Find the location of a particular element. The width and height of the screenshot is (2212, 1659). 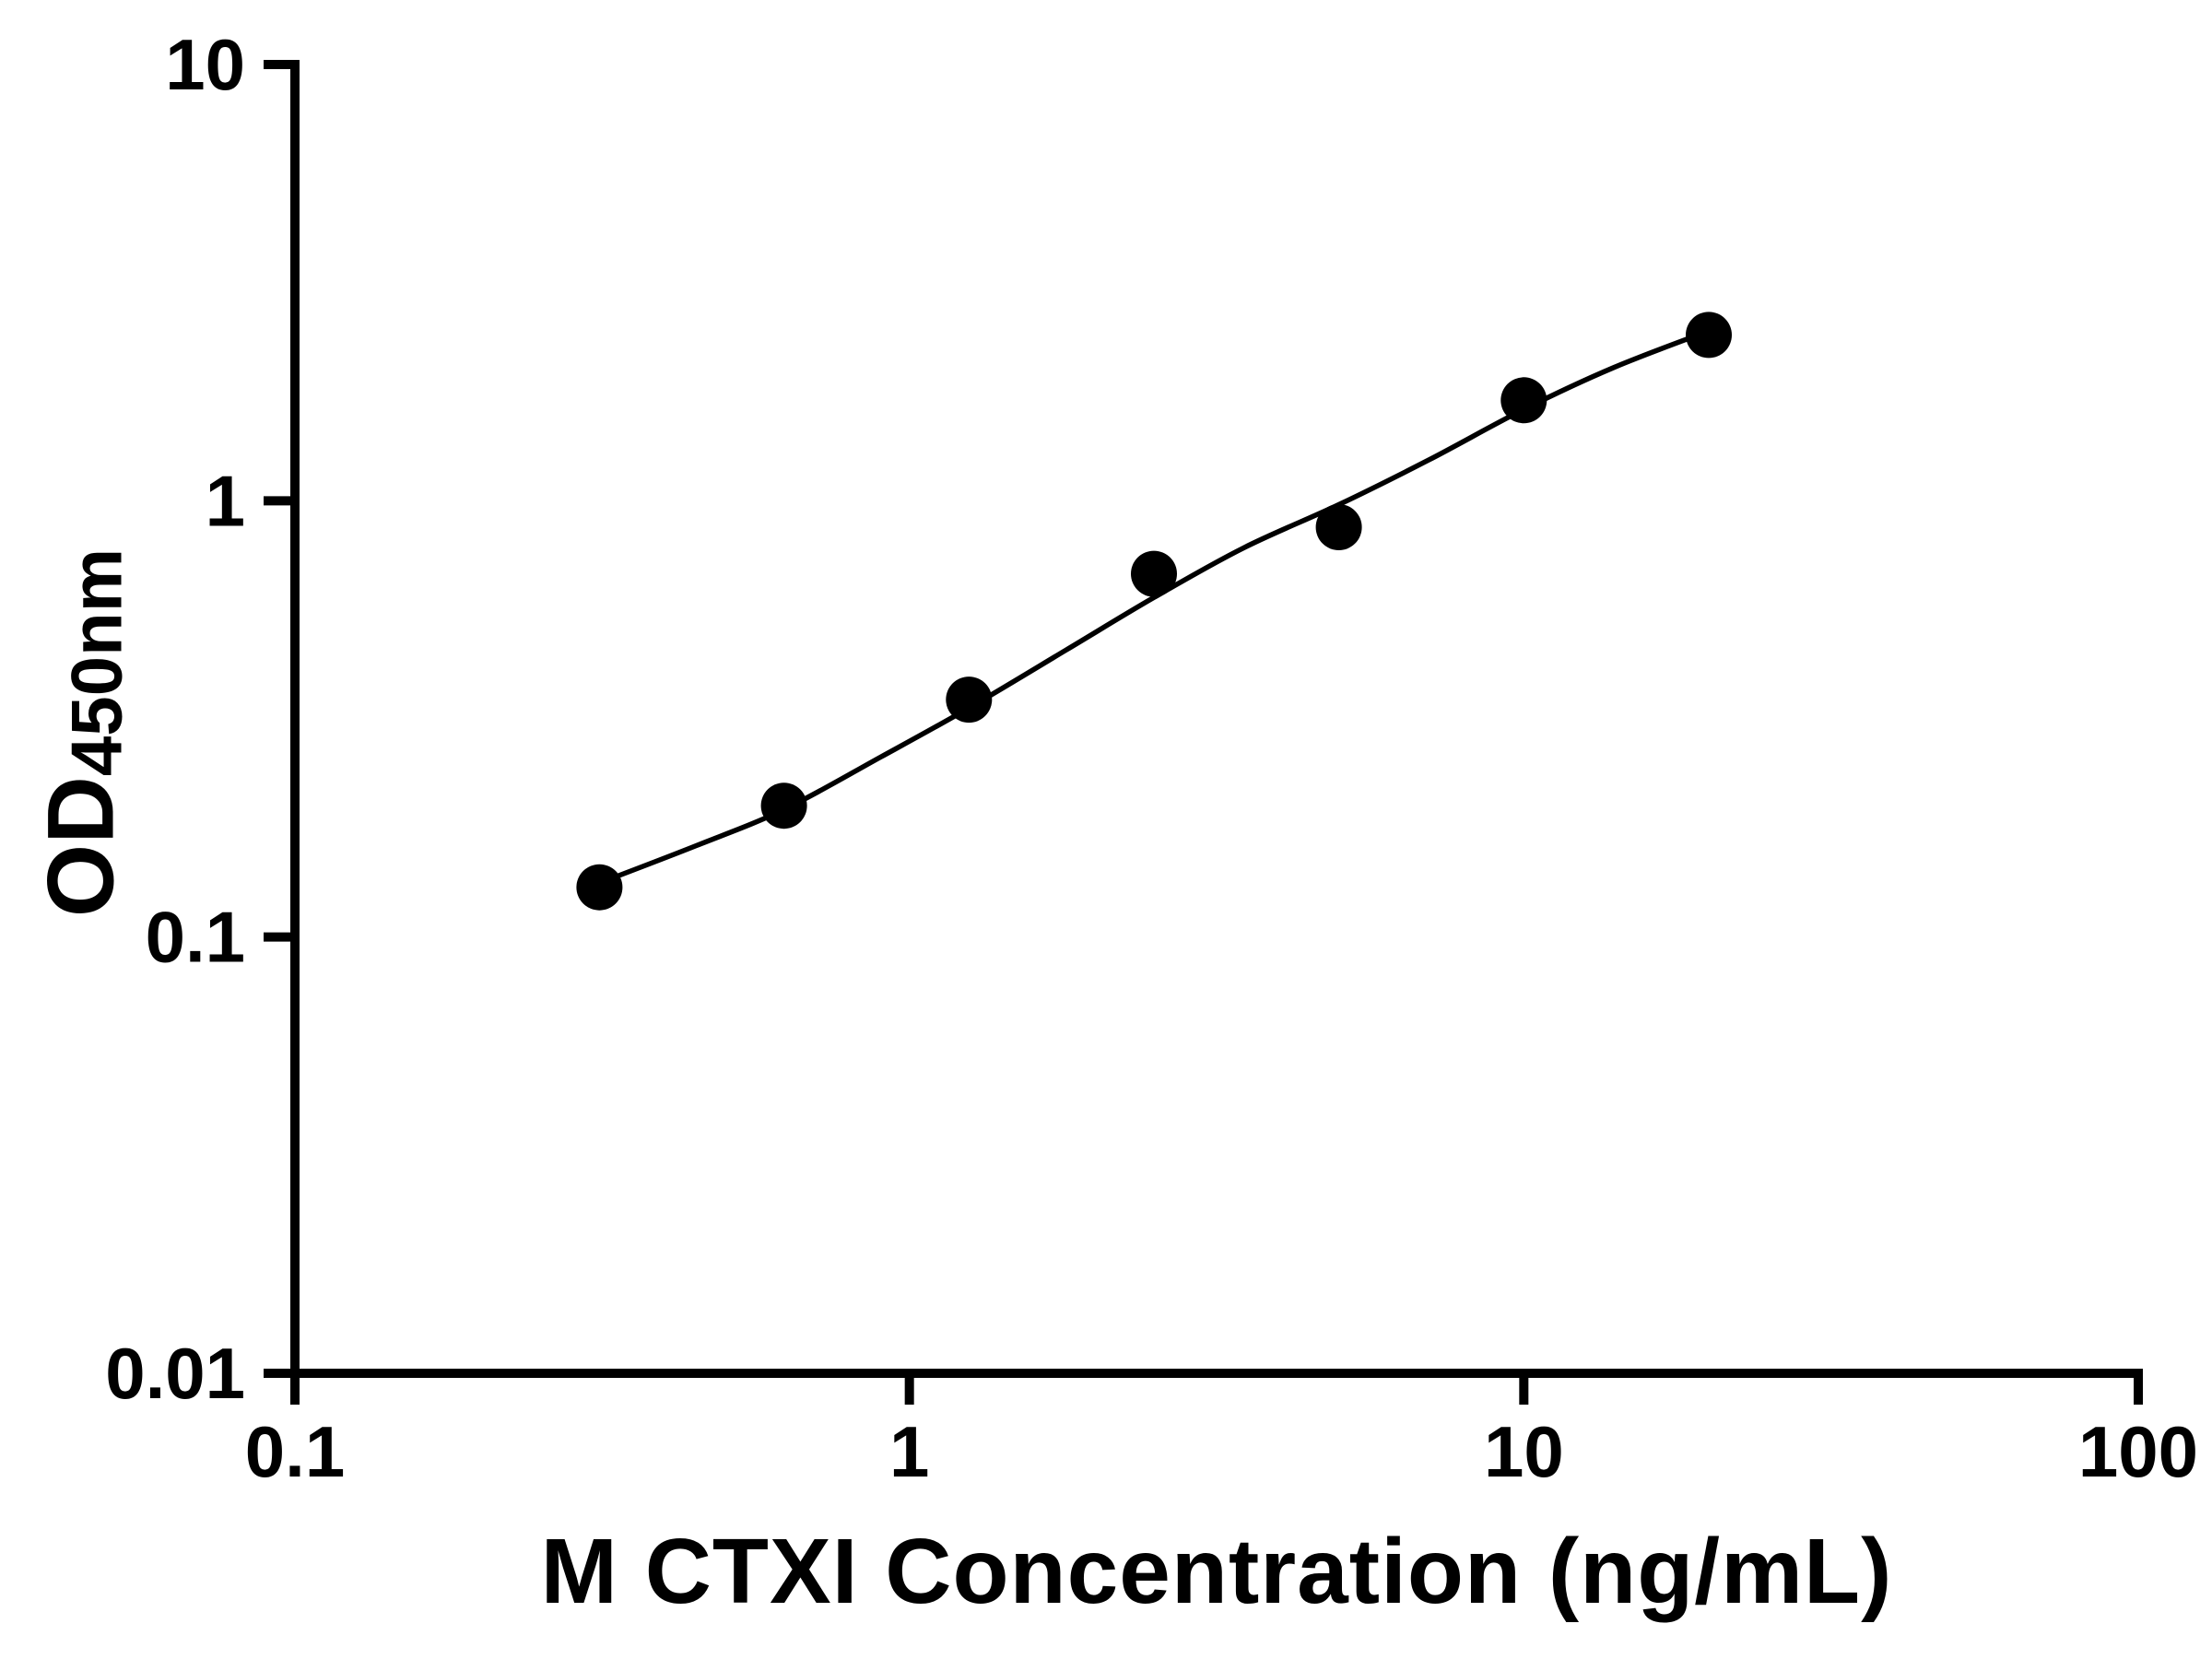

y-tick-label: 0.01 is located at coordinates (175, 1373).